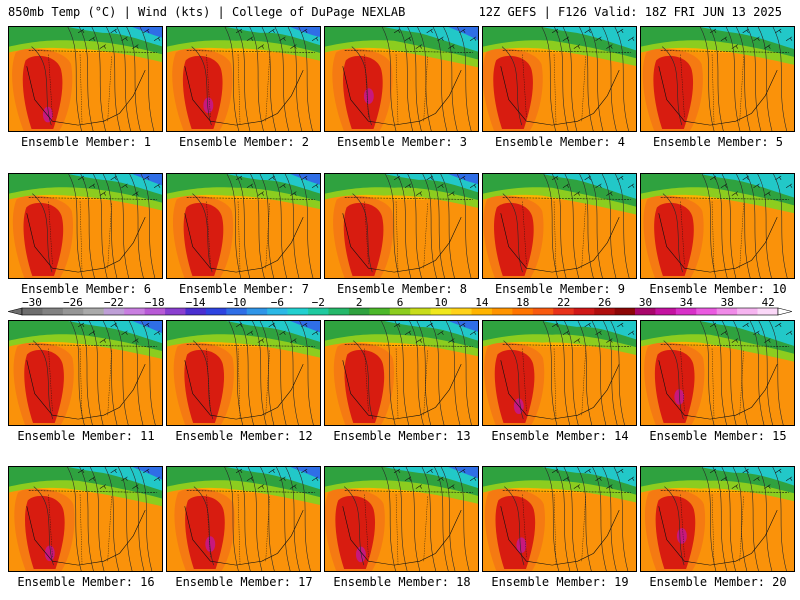  What do you see at coordinates (560, 582) in the screenshot?
I see `ensemble-member-label: Ensemble Member: 19` at bounding box center [560, 582].